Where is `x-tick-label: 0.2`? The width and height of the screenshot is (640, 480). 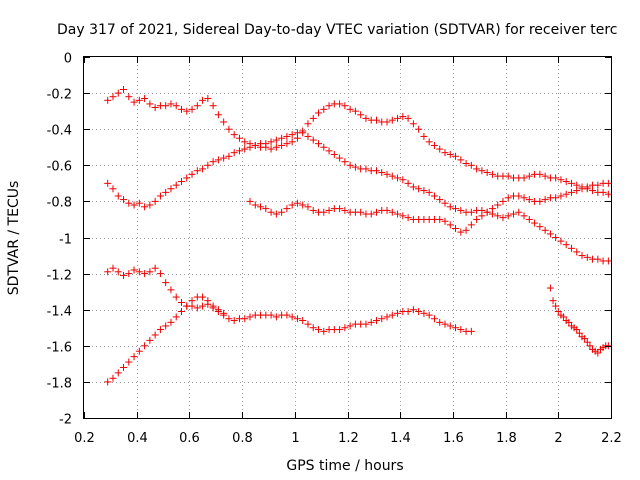 x-tick-label: 0.2 is located at coordinates (84, 438).